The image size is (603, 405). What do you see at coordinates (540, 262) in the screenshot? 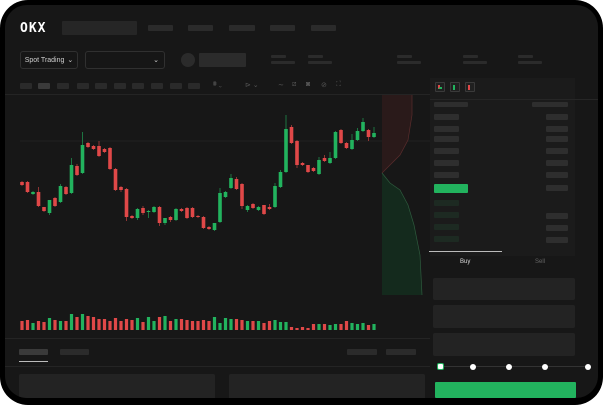
I see `tab-sell: Sell` at bounding box center [540, 262].